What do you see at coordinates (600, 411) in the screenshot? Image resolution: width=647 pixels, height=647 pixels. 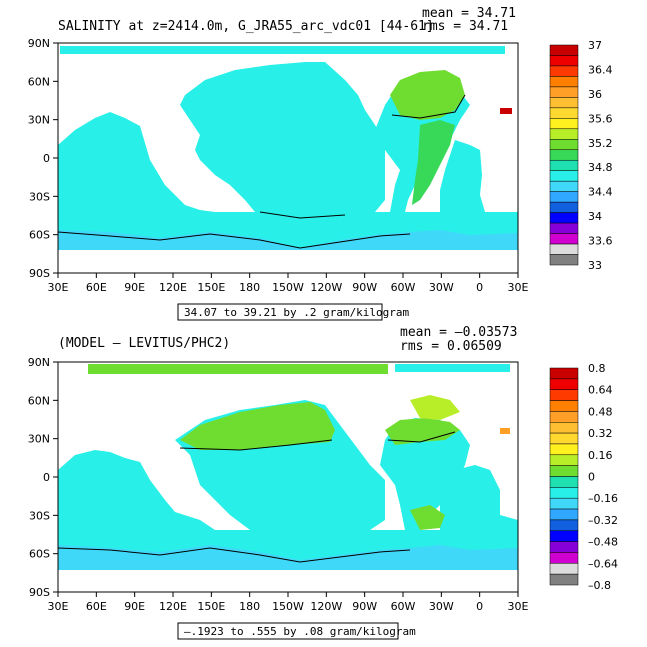 I see `colorbar-label: 0.48` at bounding box center [600, 411].